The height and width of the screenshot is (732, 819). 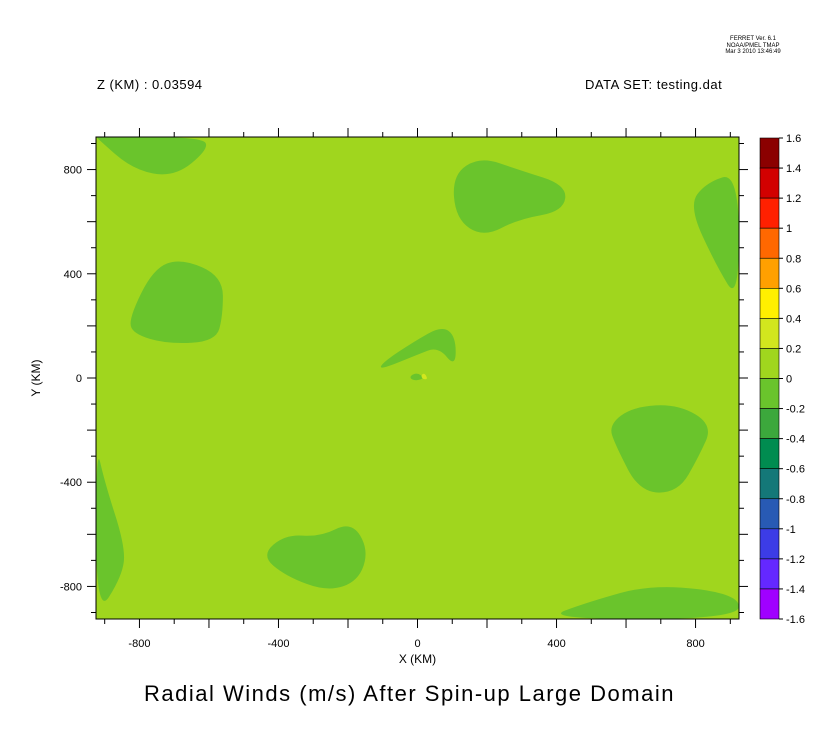 What do you see at coordinates (793, 259) in the screenshot?
I see `colorbar-label: 0.8` at bounding box center [793, 259].